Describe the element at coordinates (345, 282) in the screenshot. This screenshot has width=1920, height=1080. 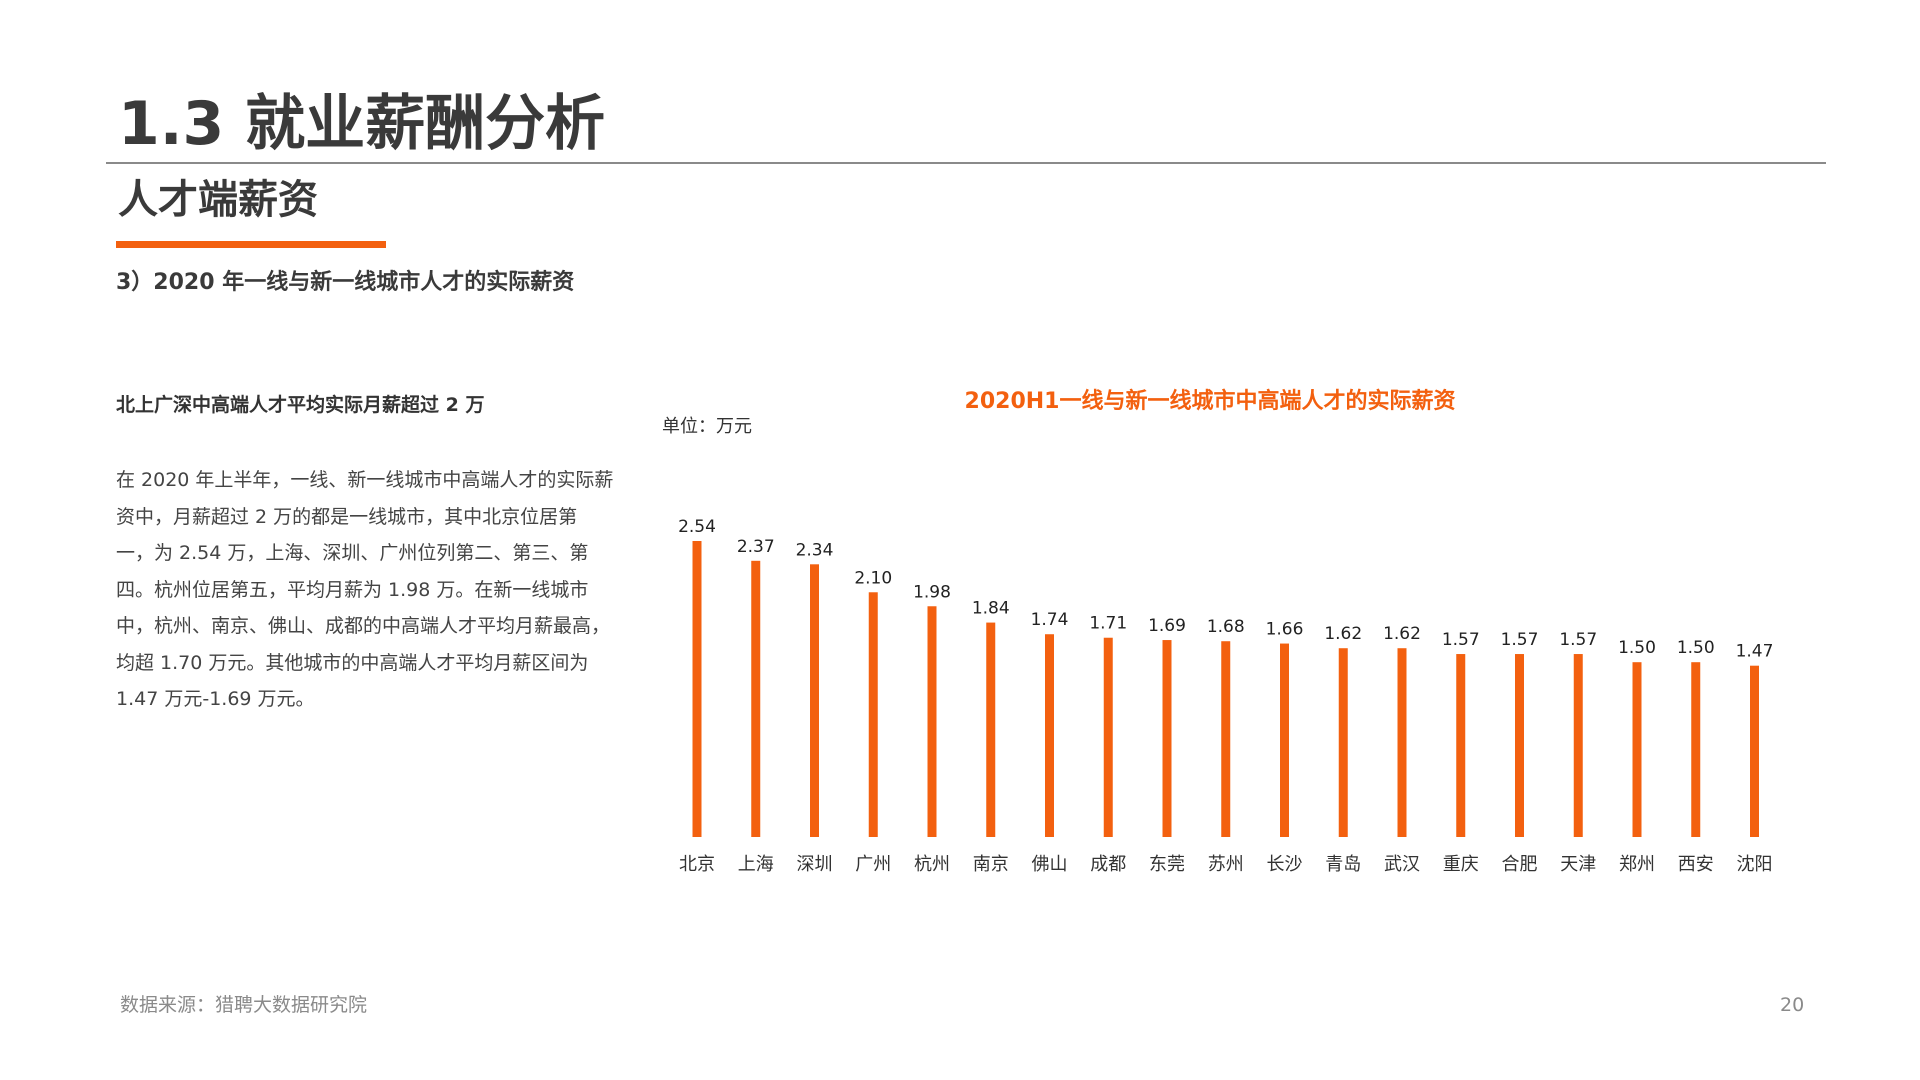
I see `sub-heading: 3）2020 年一线与新一线城市人才的实际薪资` at that location.